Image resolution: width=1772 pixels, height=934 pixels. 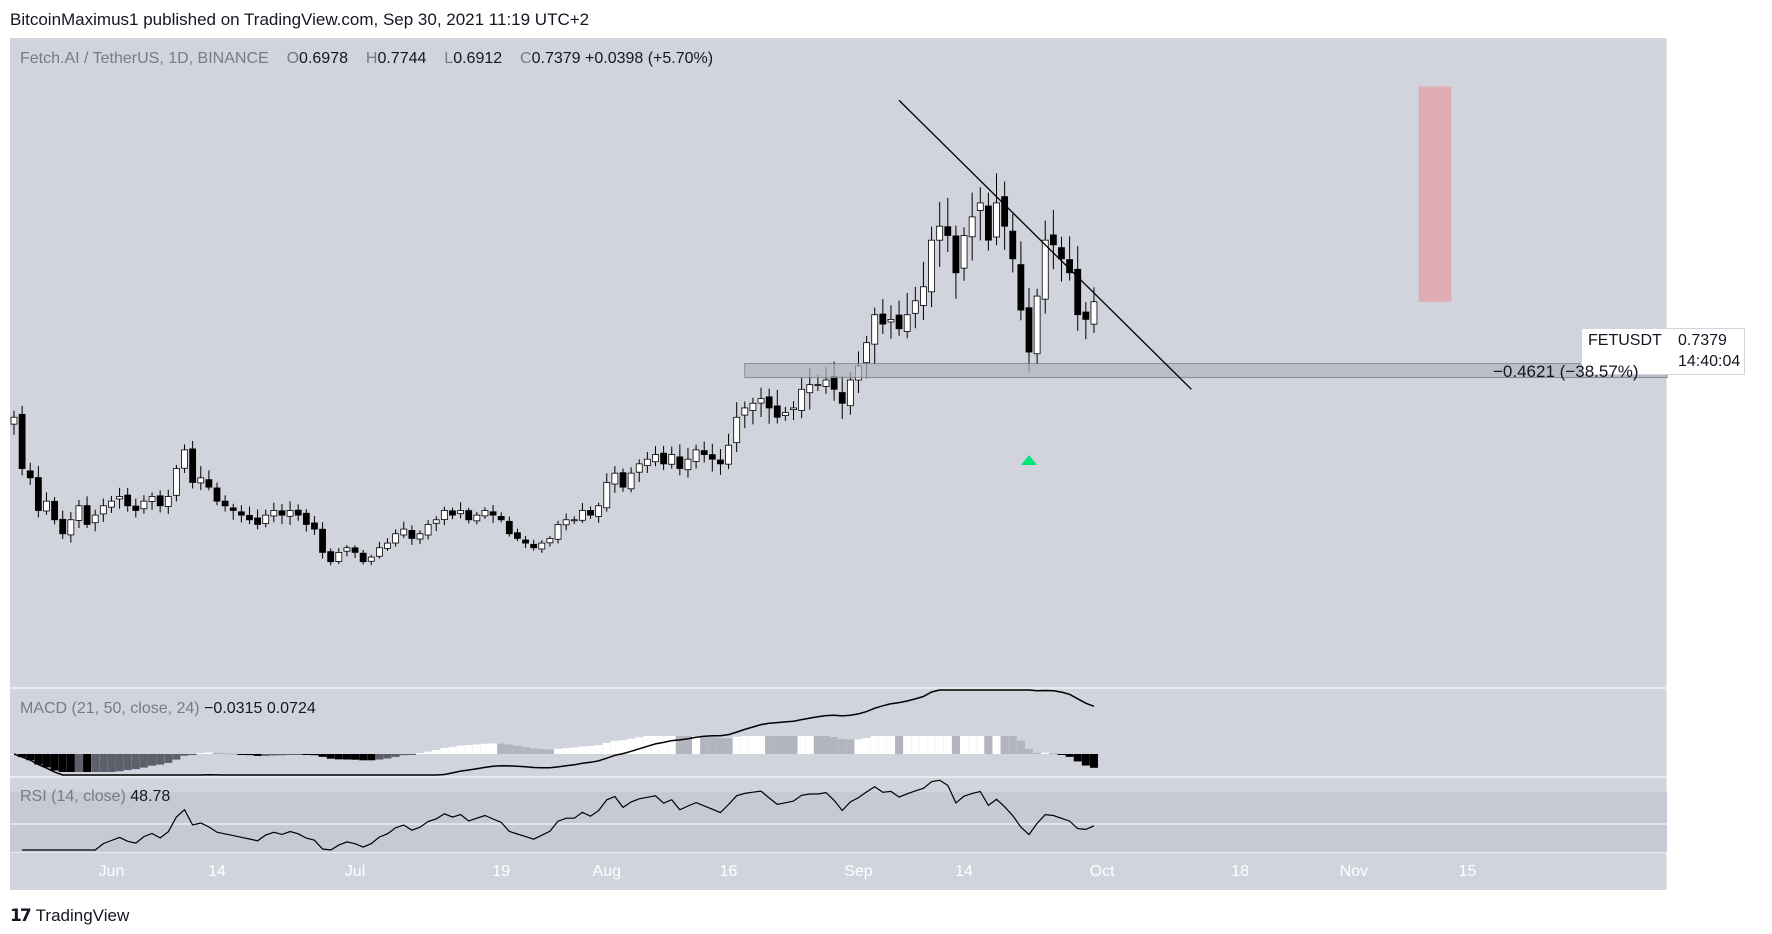 What do you see at coordinates (1435, 194) in the screenshot?
I see `target-zone` at bounding box center [1435, 194].